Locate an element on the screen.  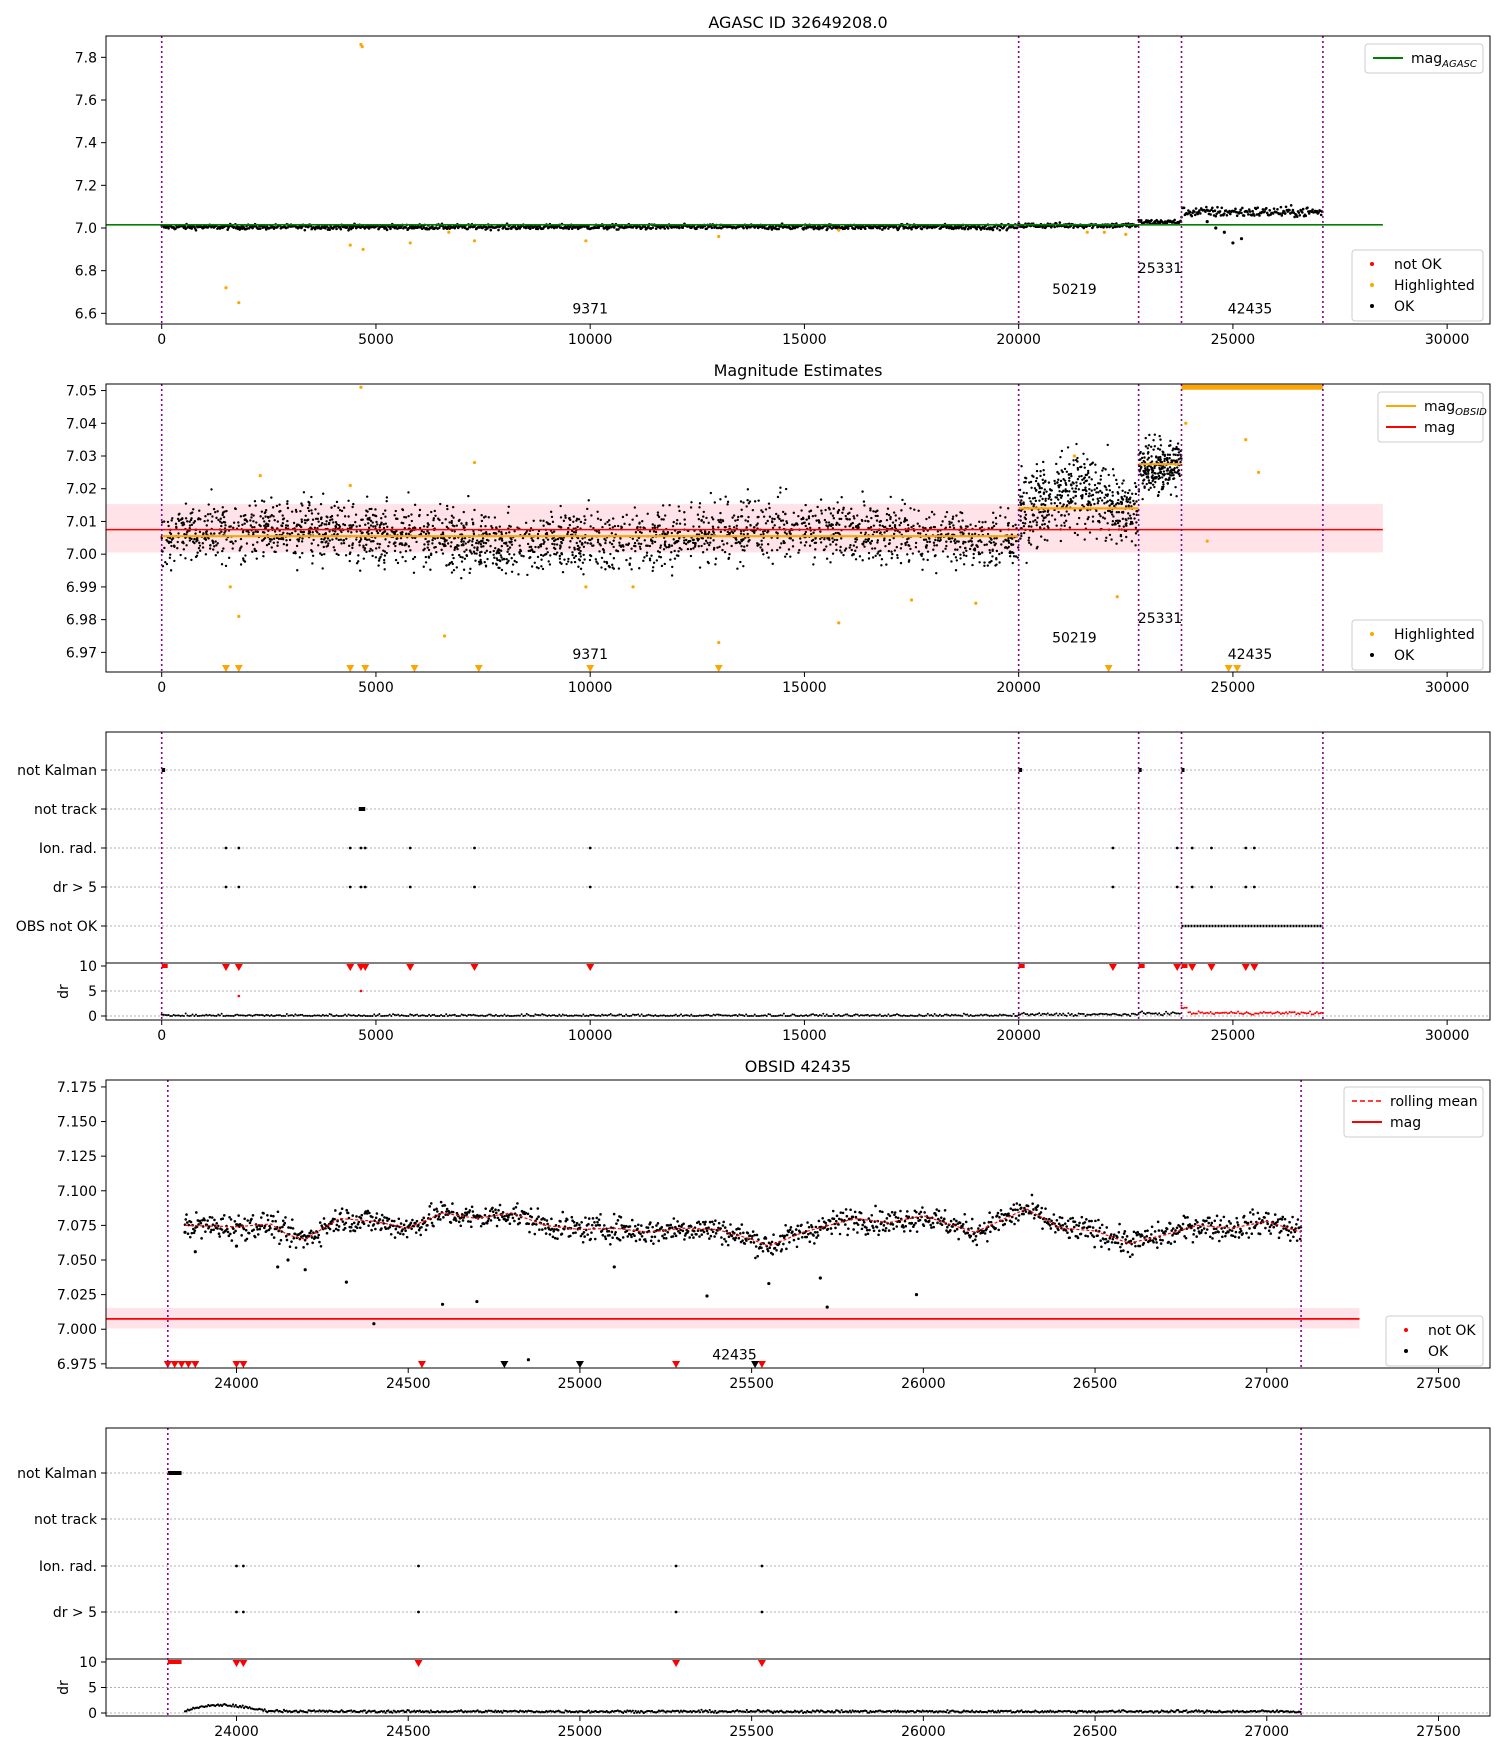
legend-box is located at coordinates (1424, 58).